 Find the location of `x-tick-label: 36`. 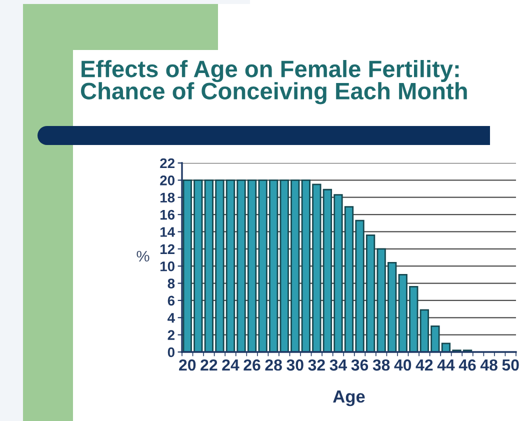

x-tick-label: 36 is located at coordinates (359, 365).